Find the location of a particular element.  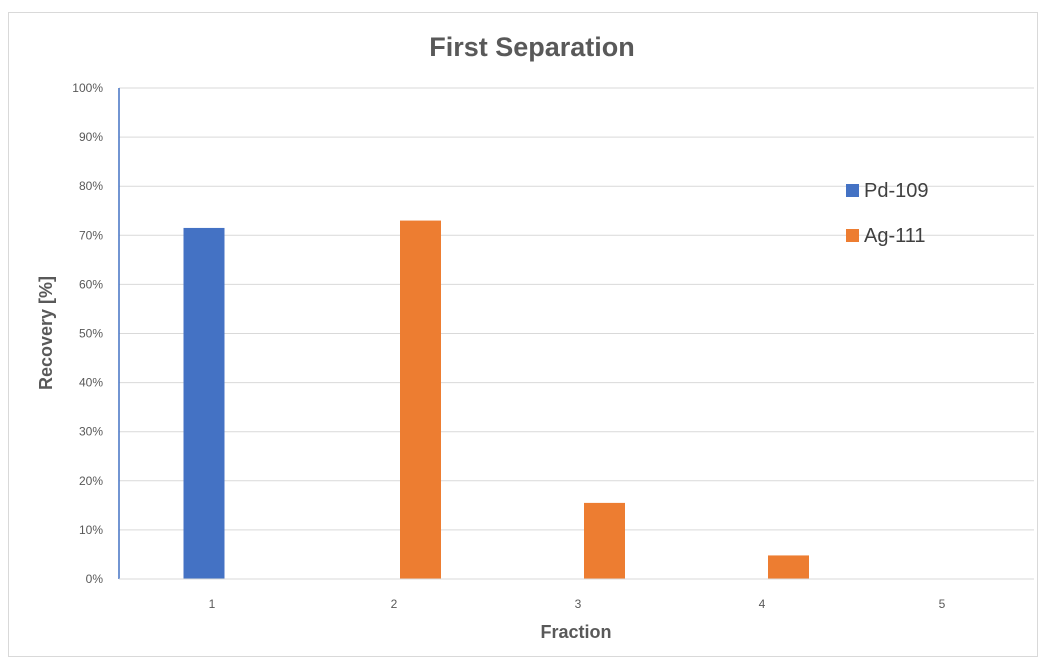

legend-label: Ag-111 is located at coordinates (895, 236).